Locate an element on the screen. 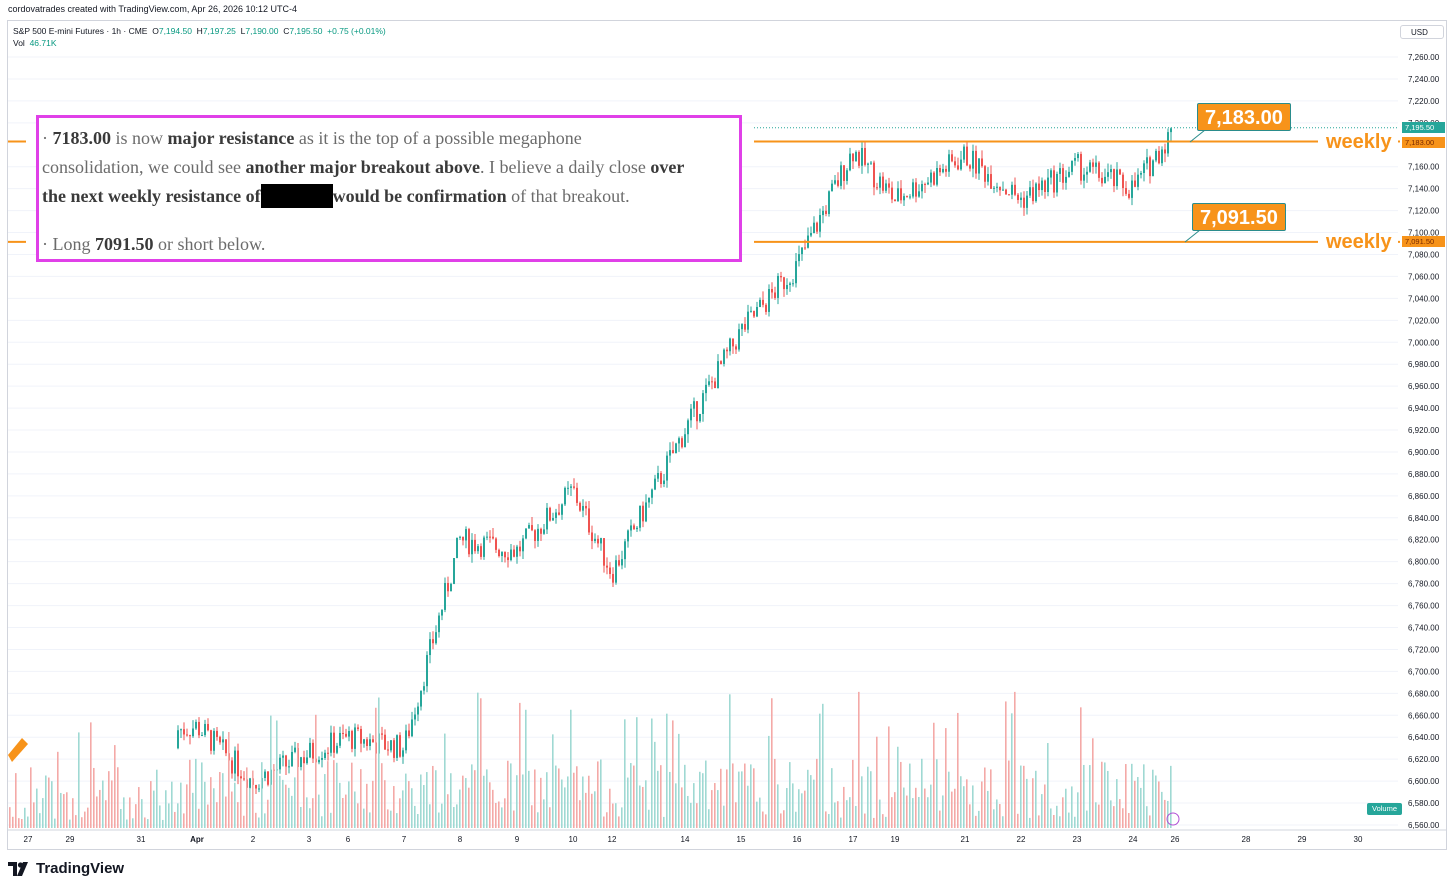 Image resolution: width=1456 pixels, height=892 pixels. legend-high-label: H is located at coordinates (199, 31).